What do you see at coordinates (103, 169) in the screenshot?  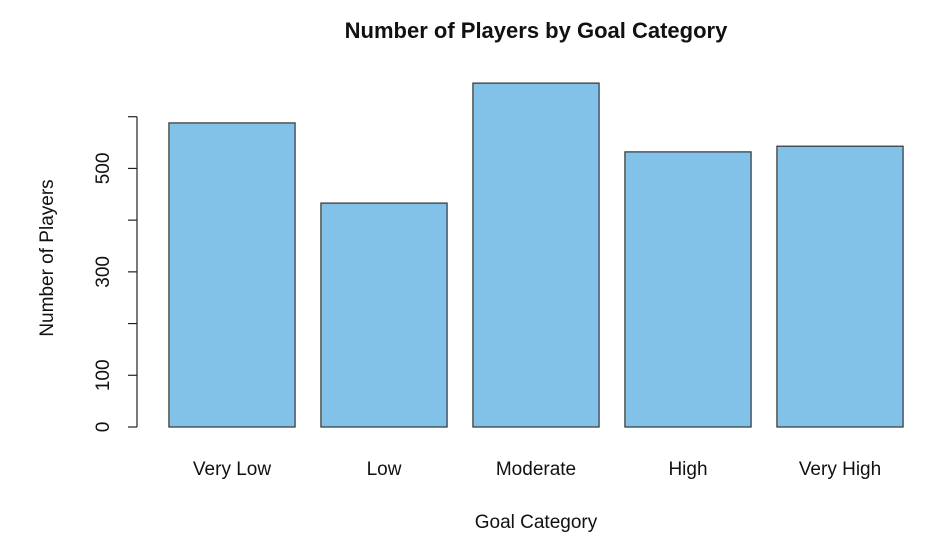 I see `y-tick-label: 500` at bounding box center [103, 169].